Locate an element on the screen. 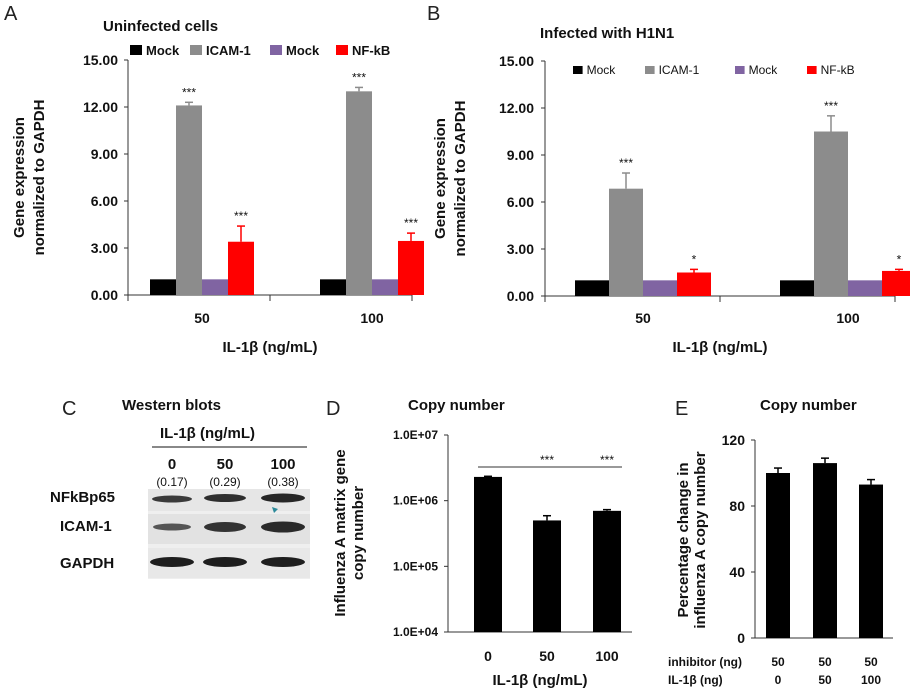 The width and height of the screenshot is (910, 690). blot-artifact is located at coordinates (275, 510).